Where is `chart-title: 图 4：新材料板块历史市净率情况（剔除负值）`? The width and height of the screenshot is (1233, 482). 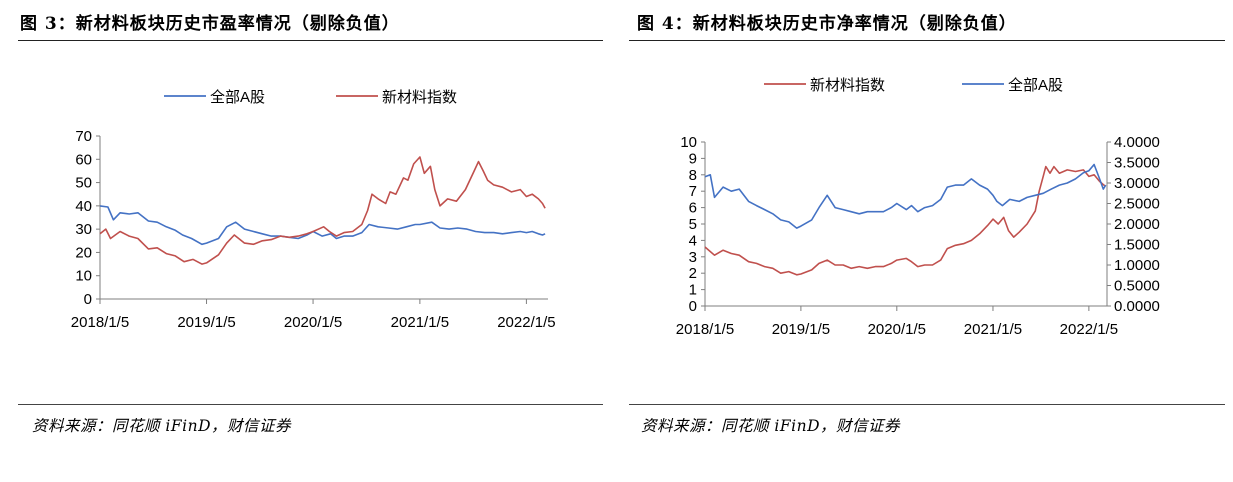 chart-title: 图 4：新材料板块历史市净率情况（剔除负值） is located at coordinates (827, 24).